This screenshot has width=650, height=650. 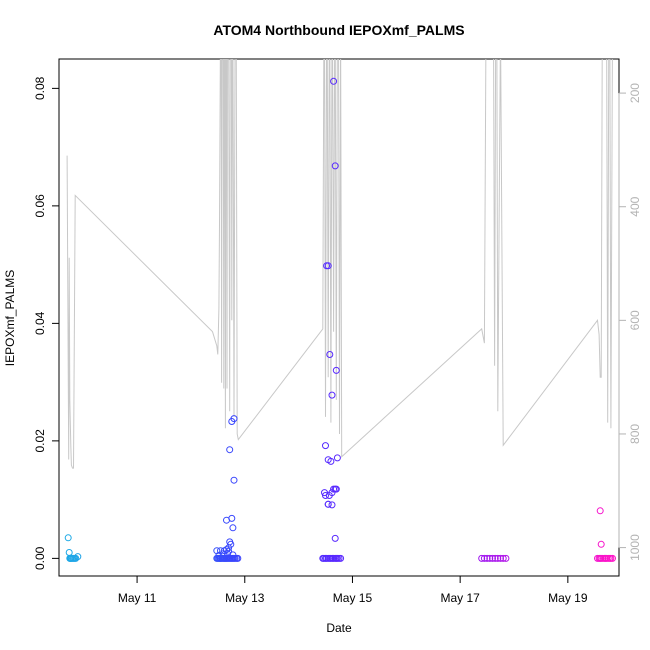 What do you see at coordinates (40, 441) in the screenshot?
I see `y-tick-label: 0.02` at bounding box center [40, 441].